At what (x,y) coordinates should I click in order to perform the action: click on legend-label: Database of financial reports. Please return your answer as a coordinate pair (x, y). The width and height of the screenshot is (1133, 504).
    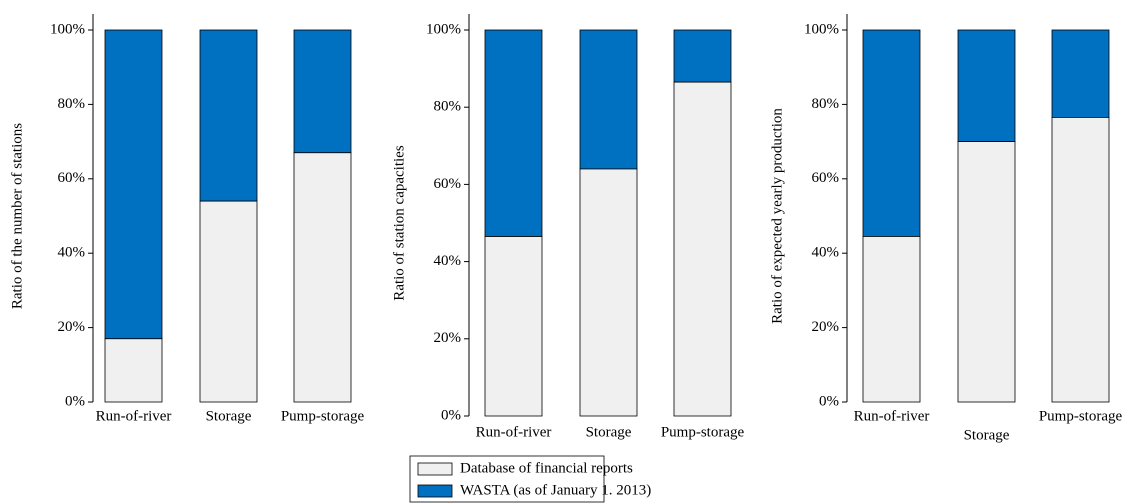
    Looking at the image, I should click on (546, 468).